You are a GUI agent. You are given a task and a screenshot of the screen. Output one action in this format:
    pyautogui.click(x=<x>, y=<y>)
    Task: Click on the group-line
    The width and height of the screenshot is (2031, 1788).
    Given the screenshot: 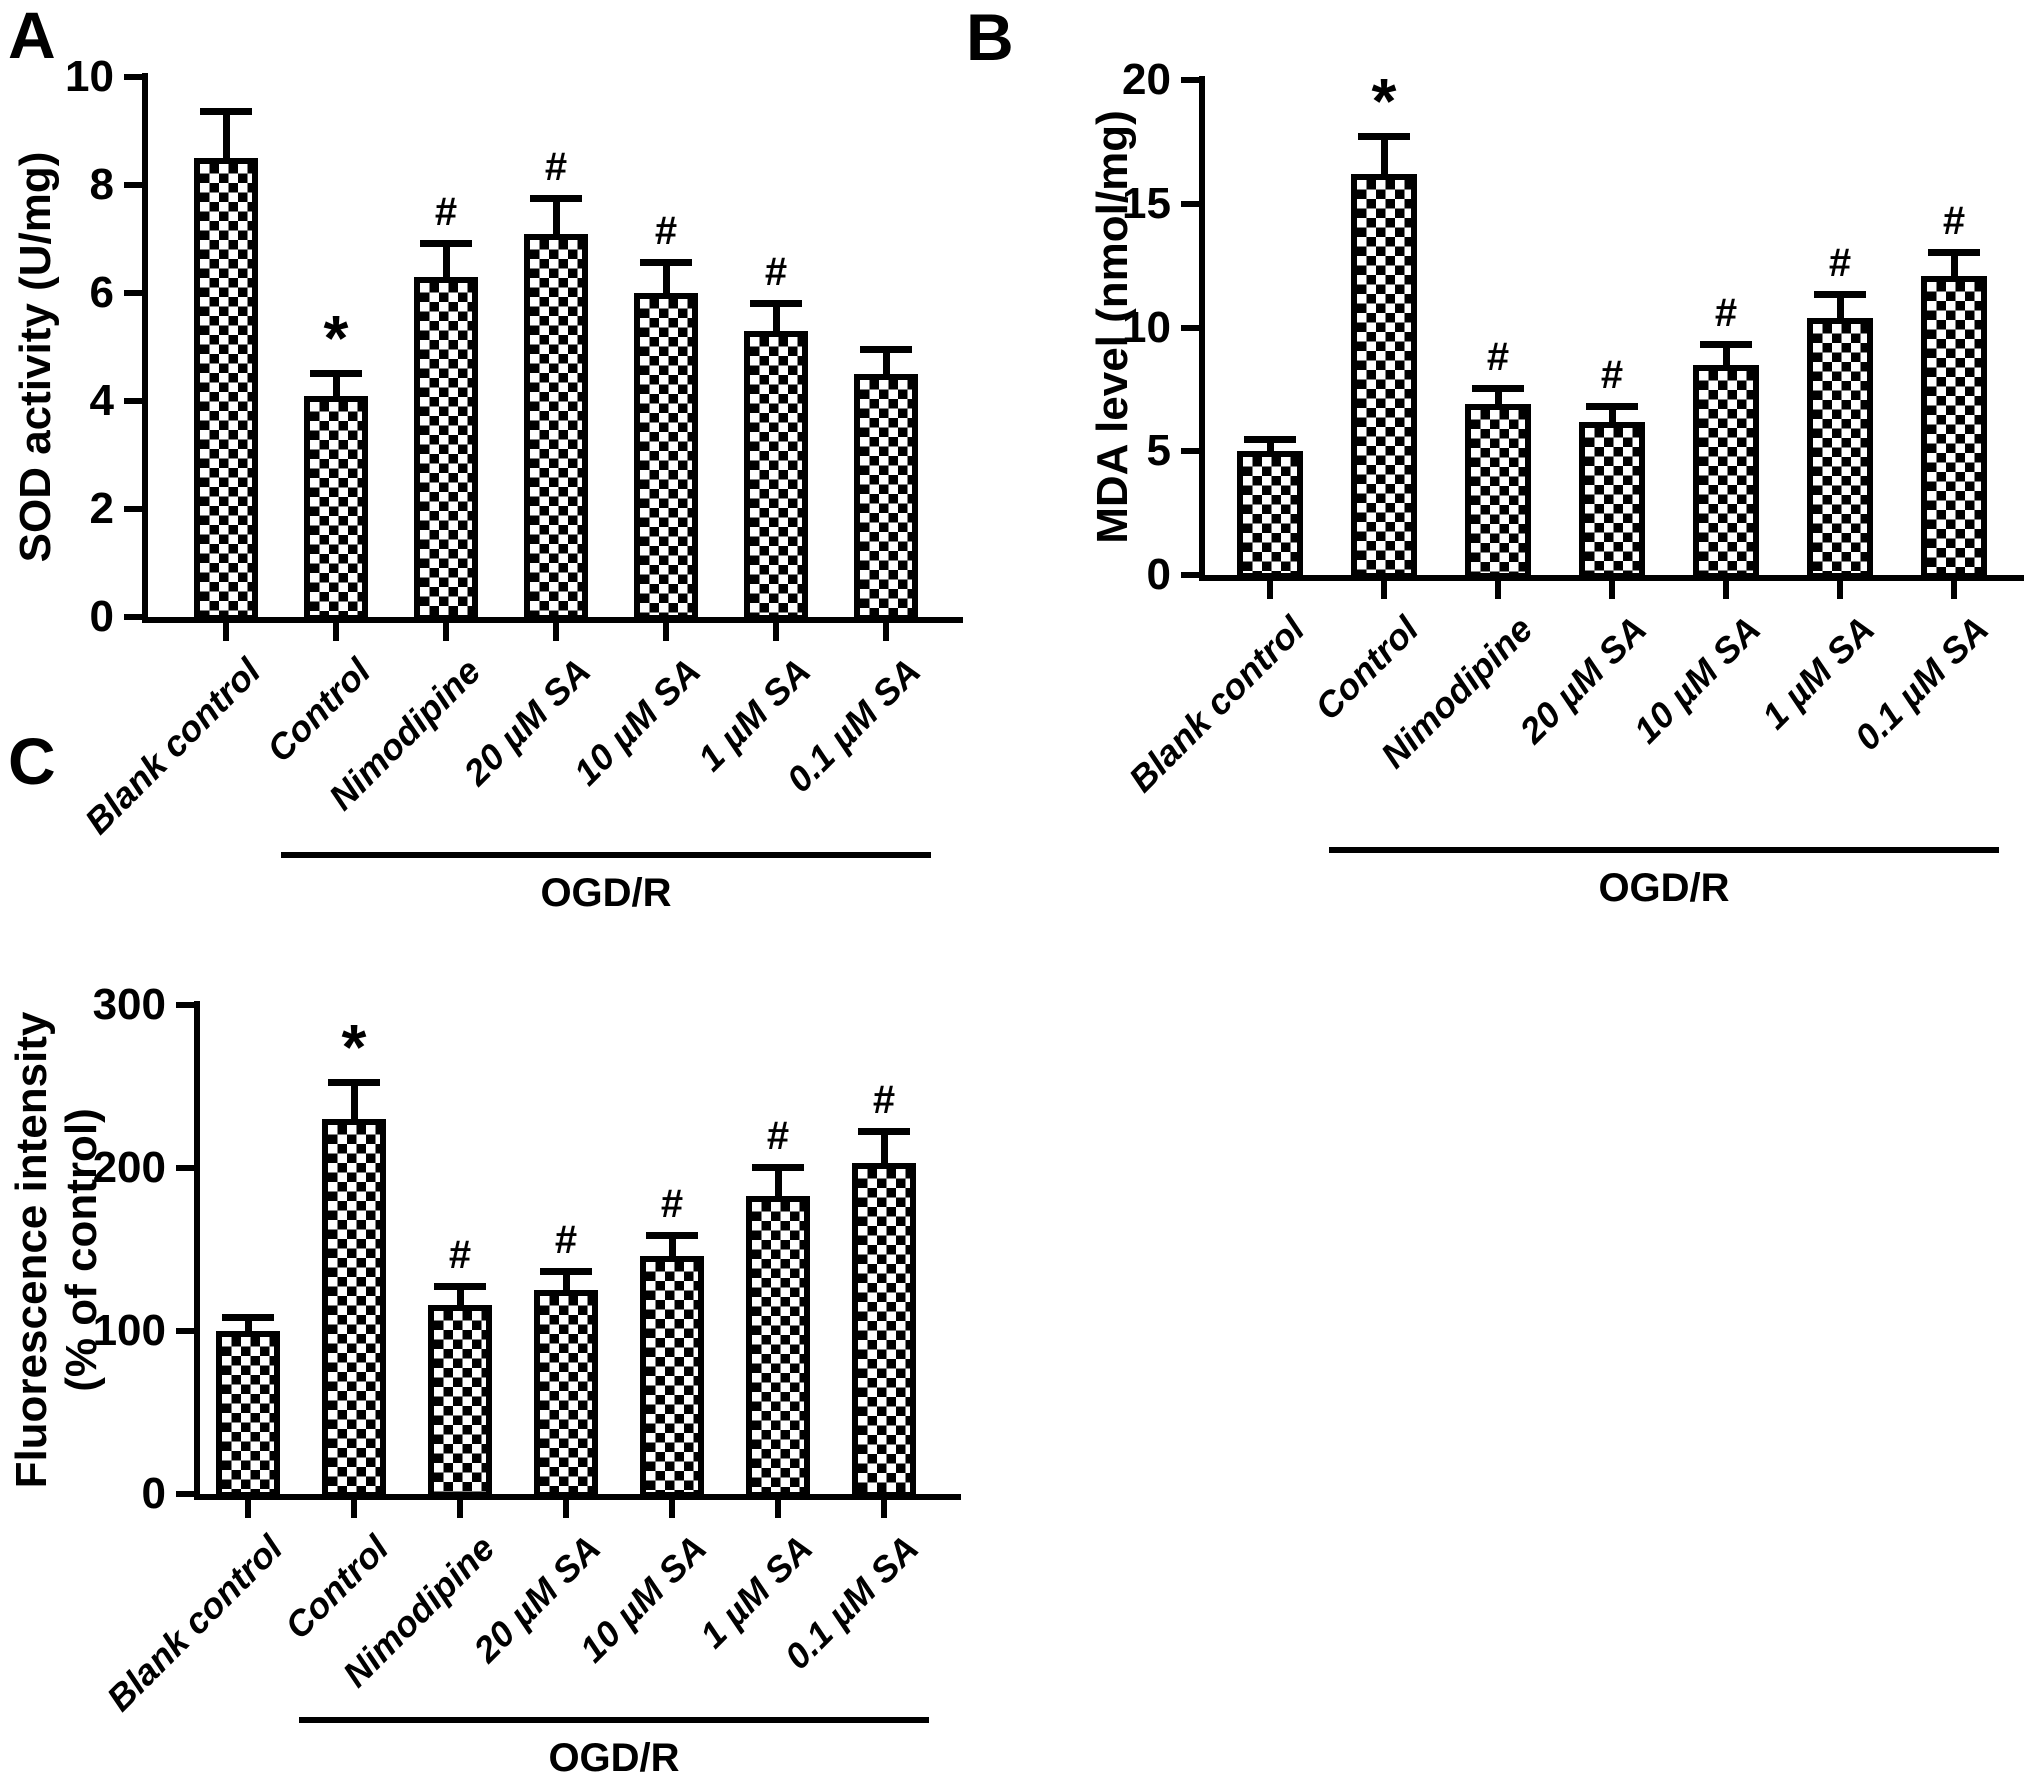 What is the action you would take?
    pyautogui.click(x=1664, y=850)
    